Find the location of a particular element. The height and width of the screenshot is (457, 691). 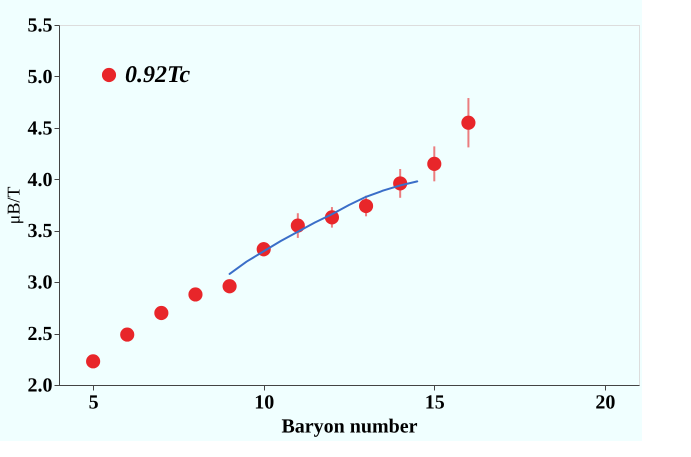

y-tick-label: 2.0 is located at coordinates (40, 385).